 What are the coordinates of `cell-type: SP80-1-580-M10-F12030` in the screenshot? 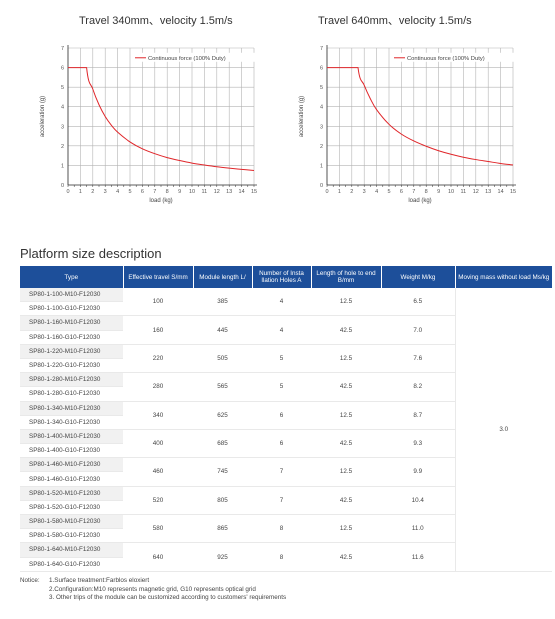 It's located at (71, 522).